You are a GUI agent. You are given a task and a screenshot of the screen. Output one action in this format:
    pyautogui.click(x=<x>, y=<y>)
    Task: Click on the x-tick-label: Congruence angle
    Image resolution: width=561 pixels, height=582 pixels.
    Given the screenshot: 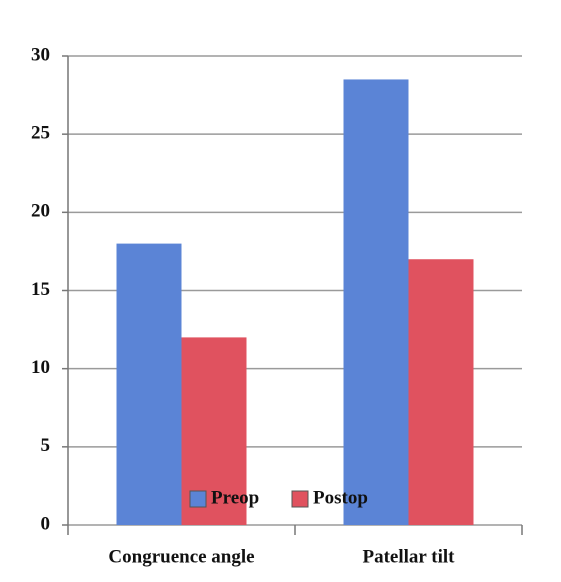 What is the action you would take?
    pyautogui.click(x=181, y=556)
    